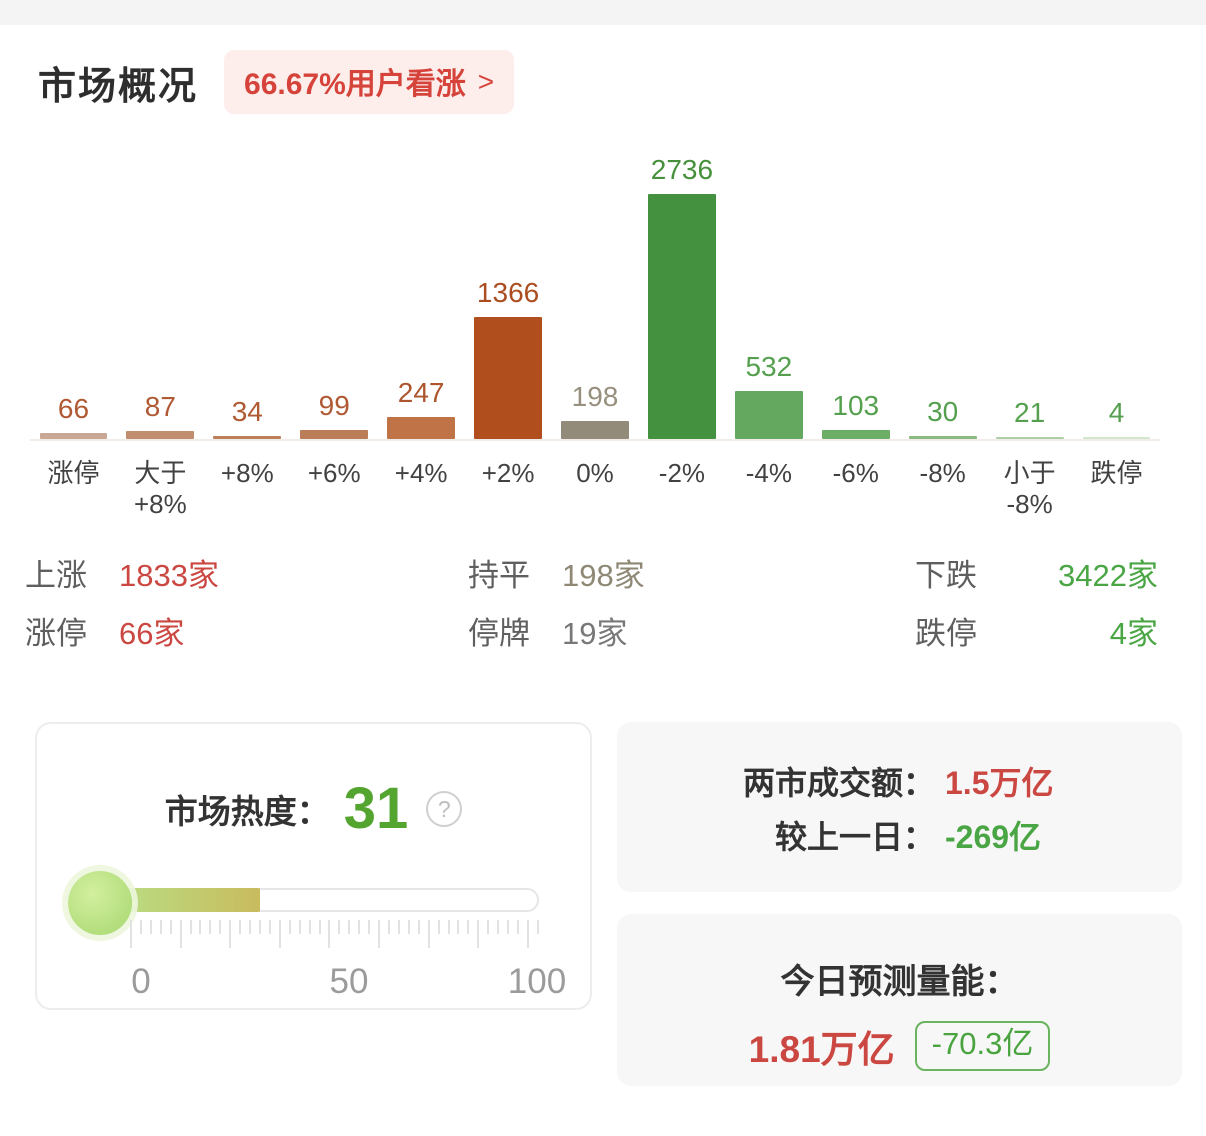 The height and width of the screenshot is (1136, 1206). I want to click on bar-value-label: 1366, so click(508, 292).